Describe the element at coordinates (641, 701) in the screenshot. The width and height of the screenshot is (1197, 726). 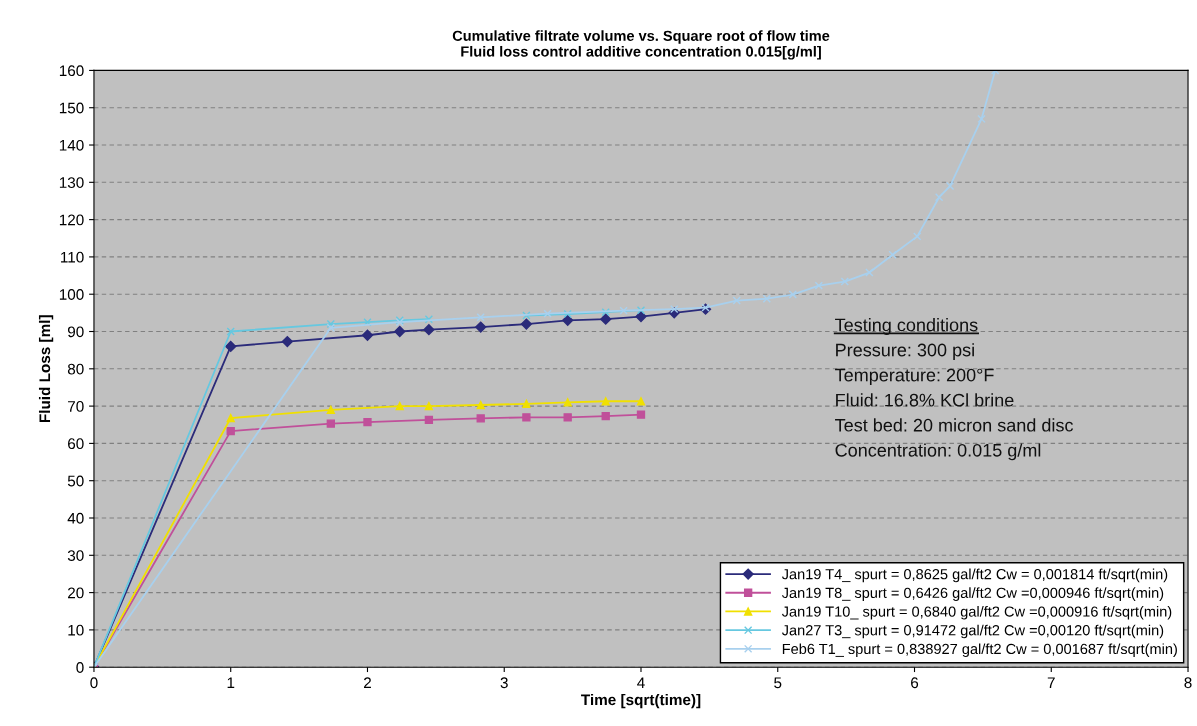
I see `x-axis-title: Time [sqrt(time)]` at that location.